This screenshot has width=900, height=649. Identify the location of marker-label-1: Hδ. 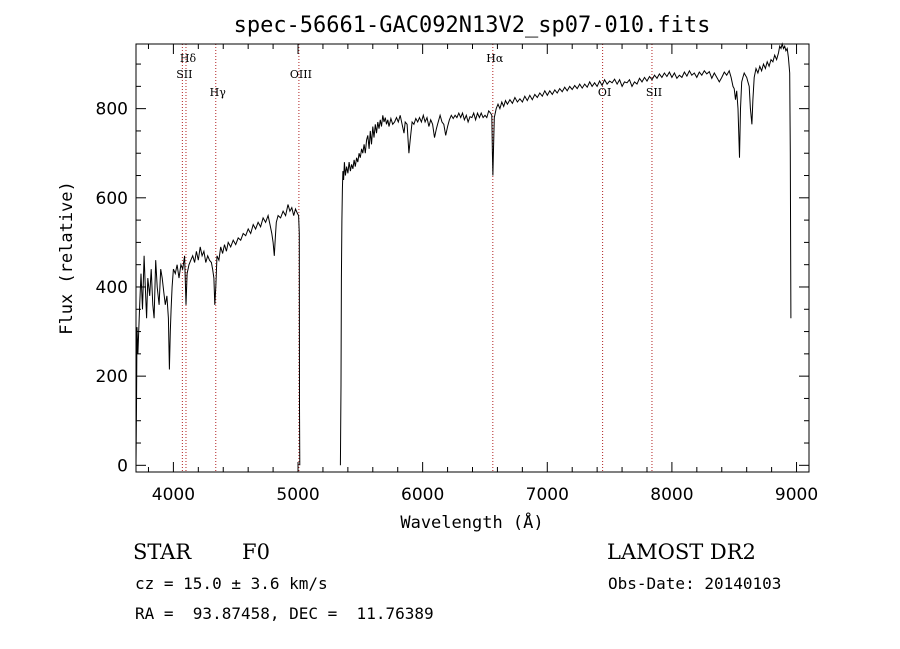
(188, 58).